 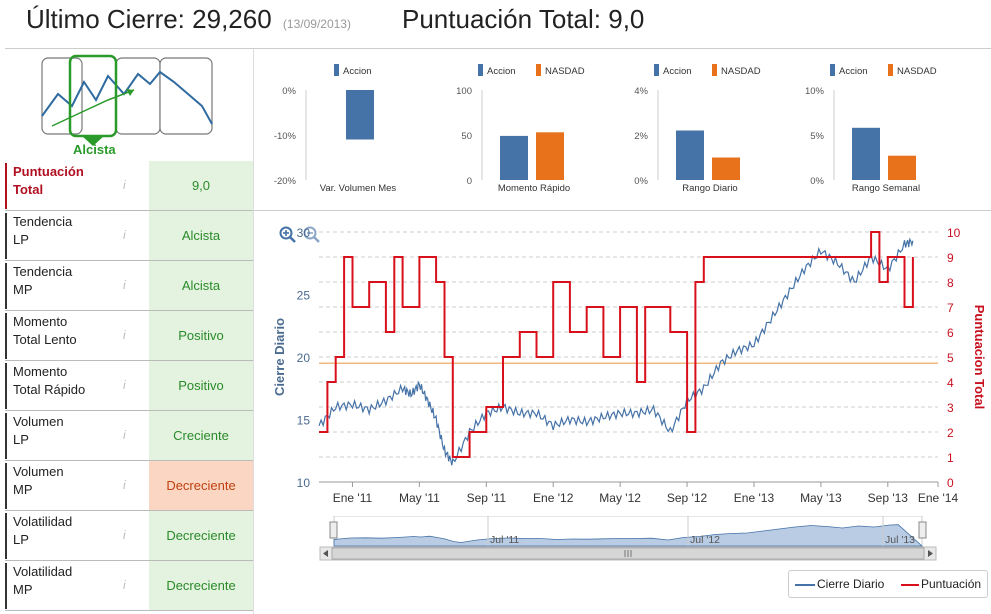 What do you see at coordinates (628, 538) in the screenshot?
I see `navigator: Jul '11 Jul '12 Jul '13` at bounding box center [628, 538].